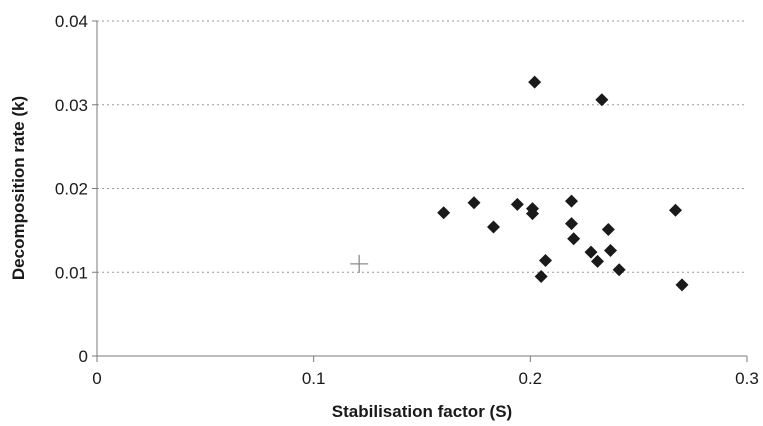 This screenshot has width=763, height=426. I want to click on x-tick-label-0: 0, so click(96, 378).